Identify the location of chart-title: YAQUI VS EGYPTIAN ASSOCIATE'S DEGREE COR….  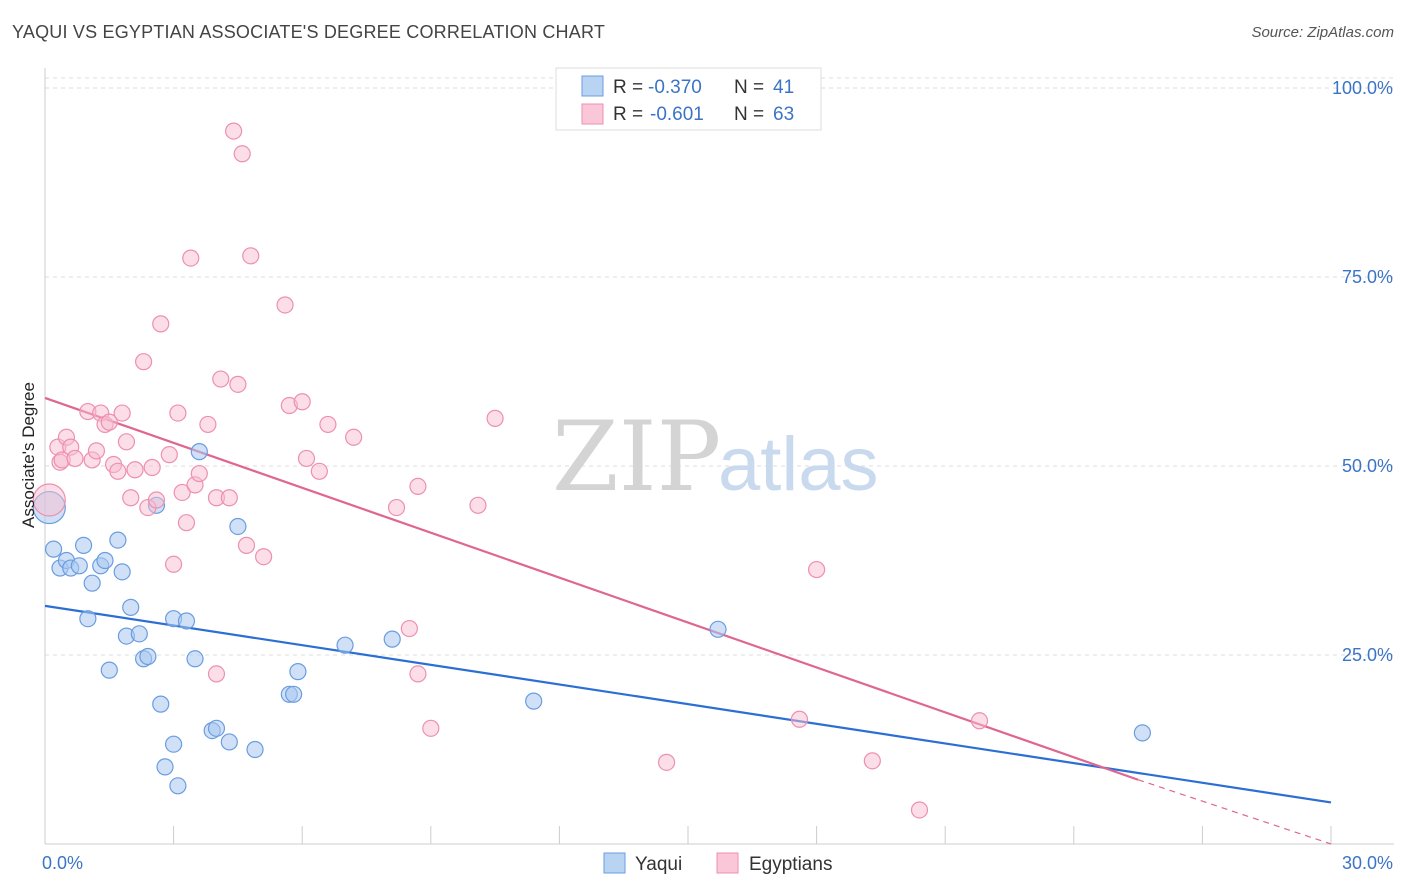
(309, 32).